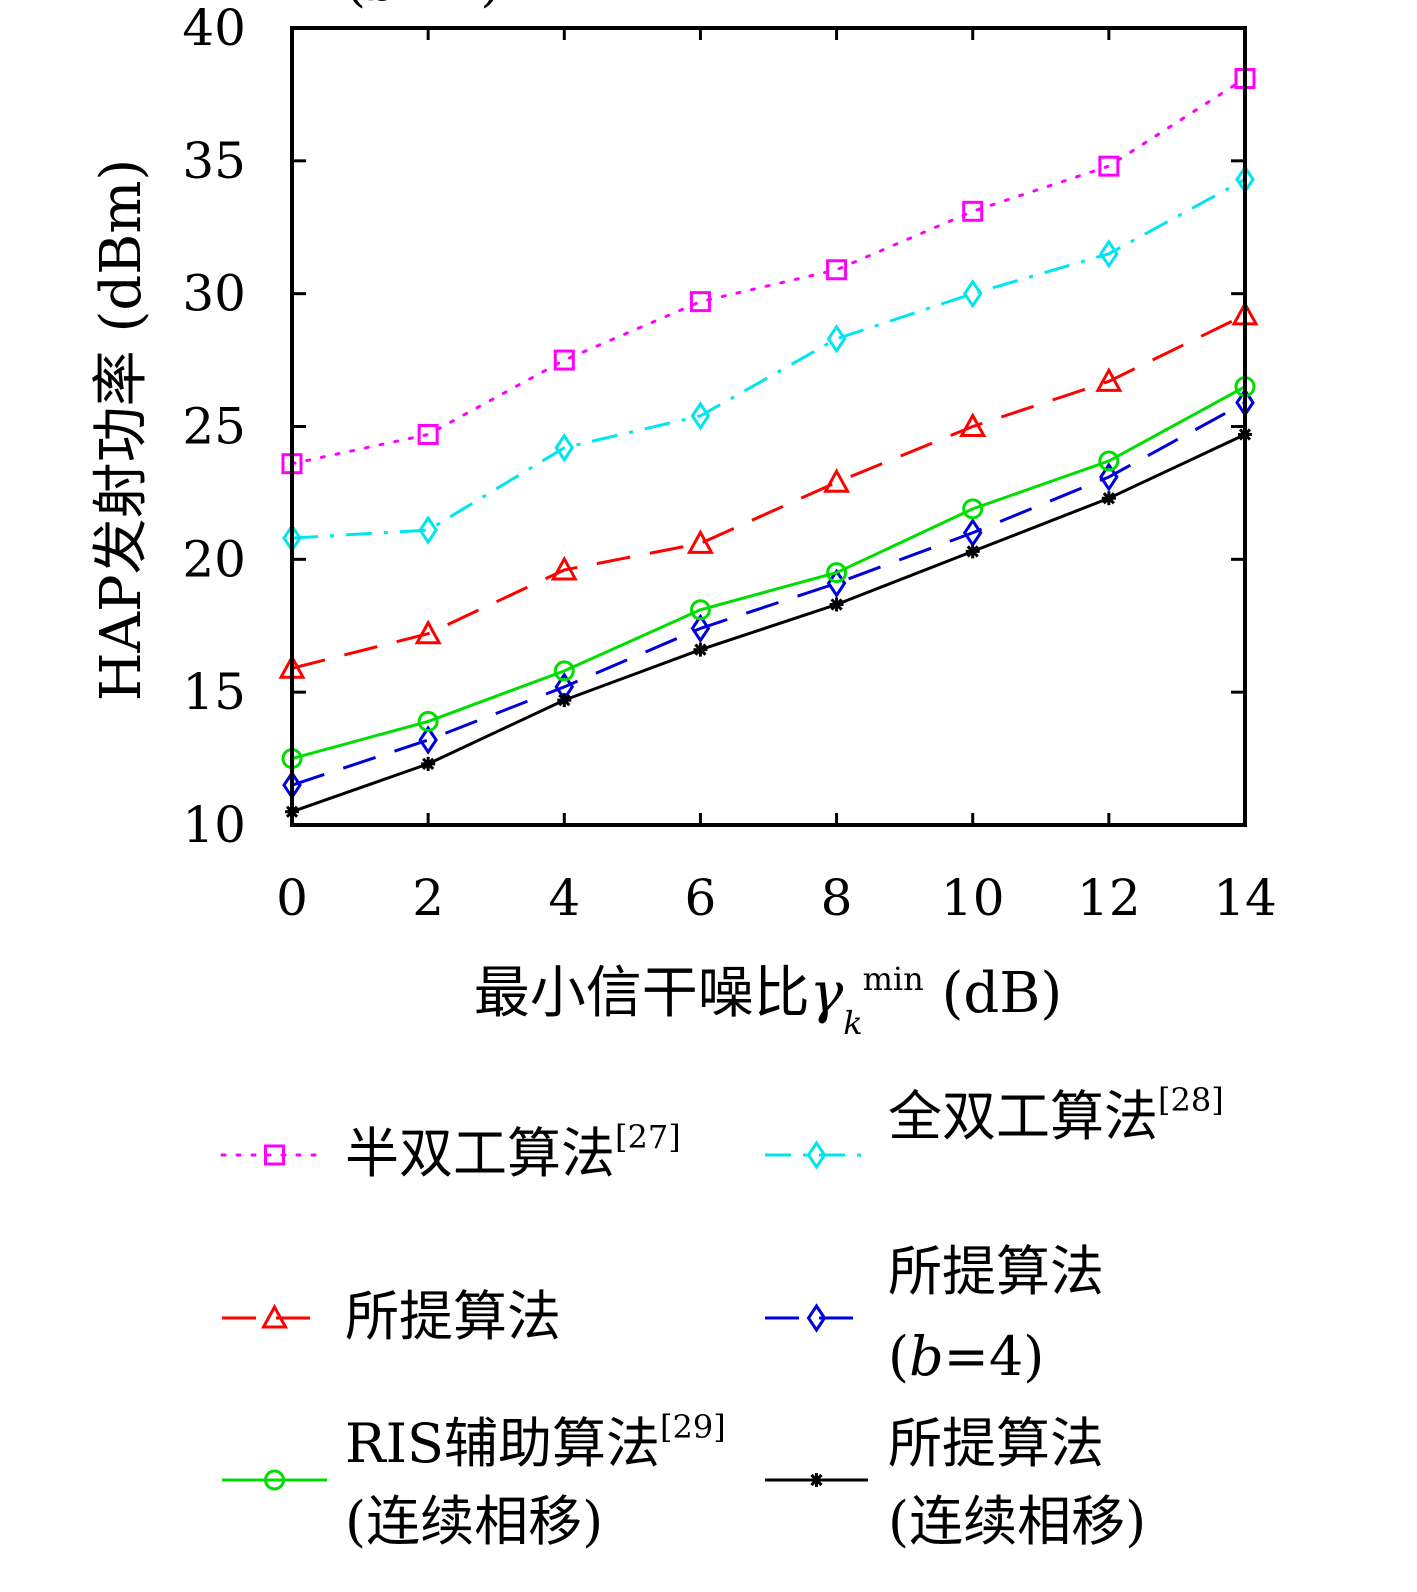 This screenshot has height=1592, width=1417. I want to click on x-axis-title: 最小信干噪比γkmin (dB), so click(768, 1001).